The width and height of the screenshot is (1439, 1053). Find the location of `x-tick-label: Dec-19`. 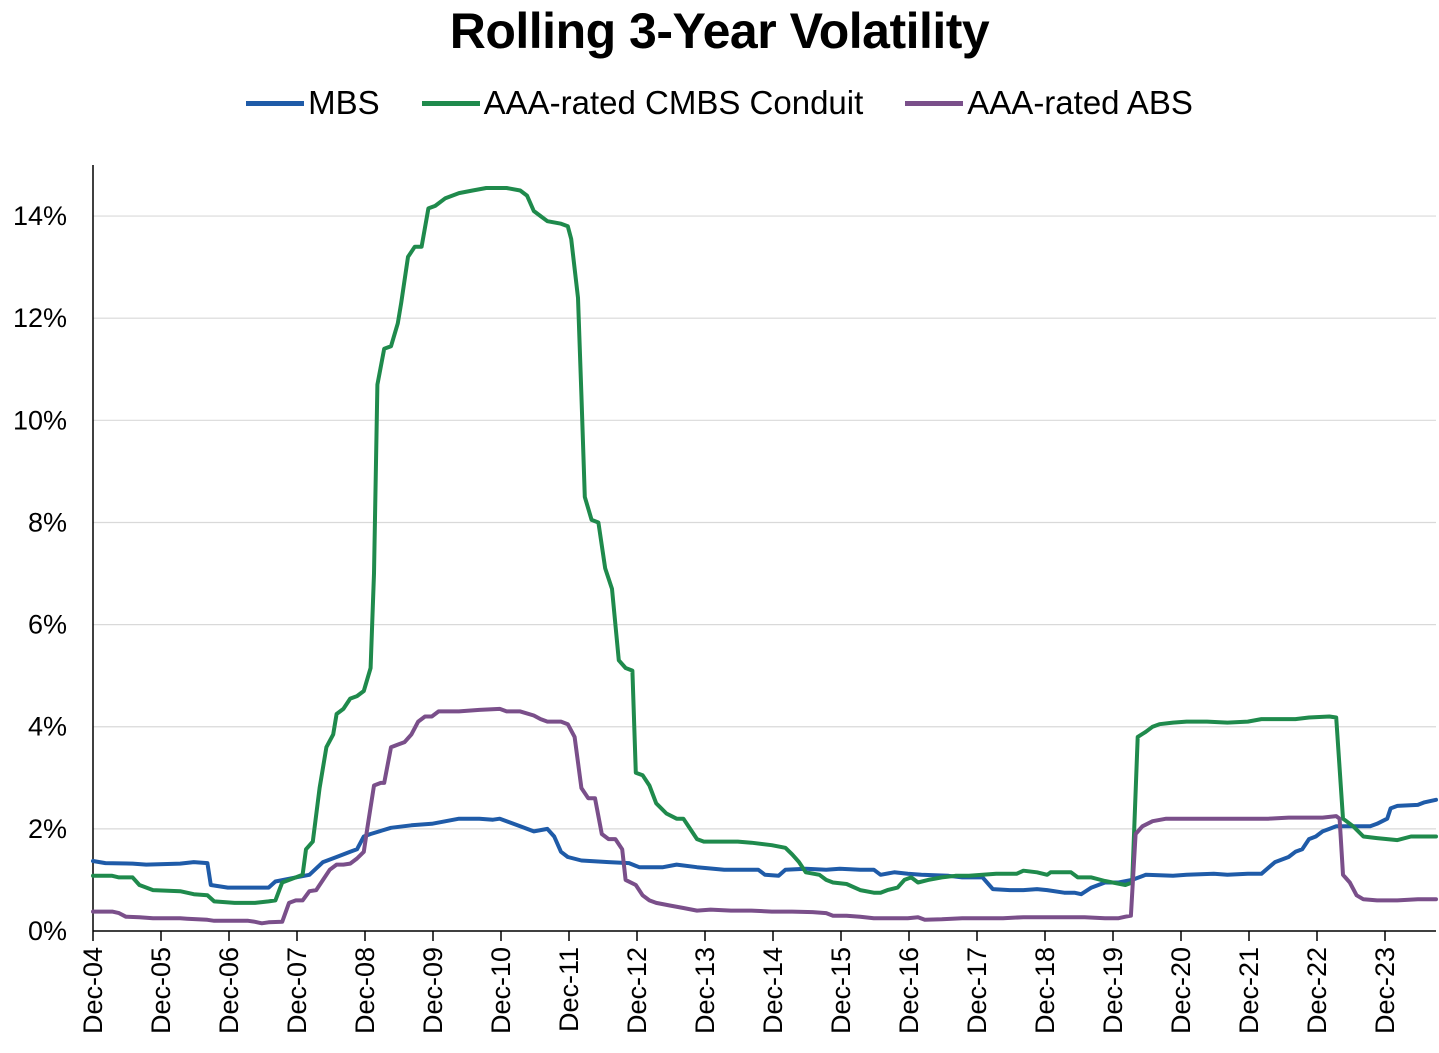

x-tick-label: Dec-19 is located at coordinates (1113, 990).